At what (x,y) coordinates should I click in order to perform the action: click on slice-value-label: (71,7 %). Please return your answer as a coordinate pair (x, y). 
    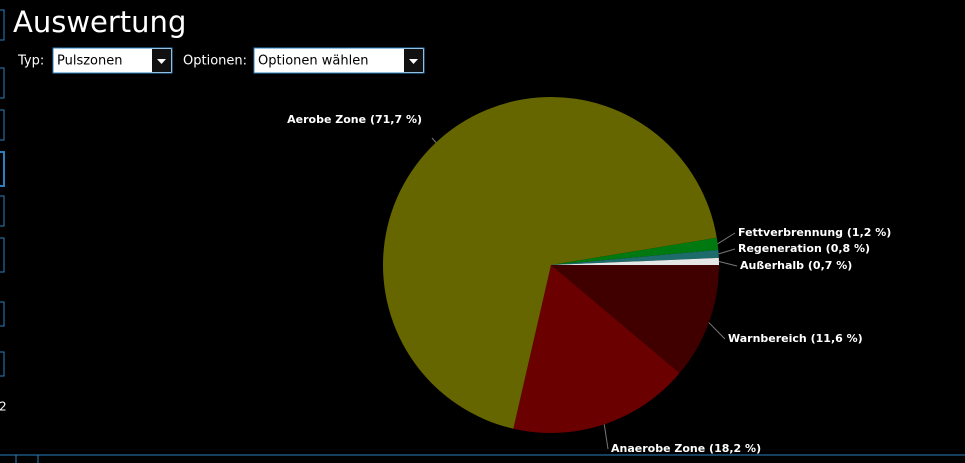
    Looking at the image, I should click on (396, 119).